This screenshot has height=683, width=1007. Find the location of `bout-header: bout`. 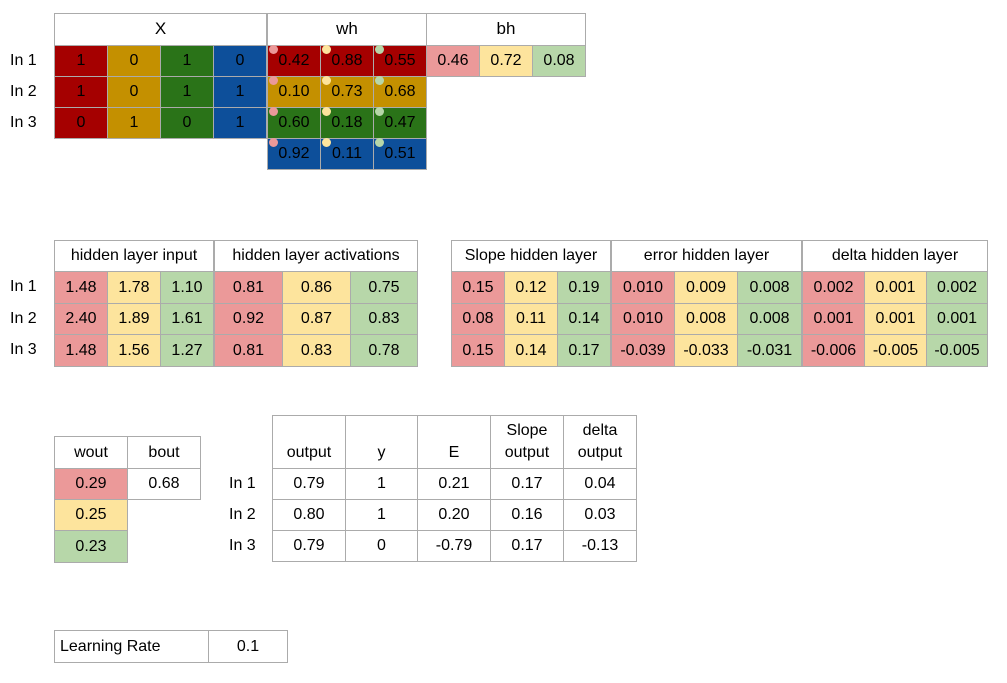

bout-header: bout is located at coordinates (164, 453).